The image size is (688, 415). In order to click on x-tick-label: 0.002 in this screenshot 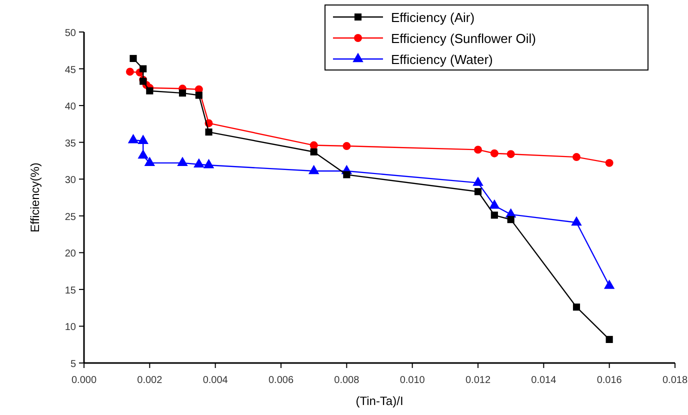, I will do `click(150, 380)`.